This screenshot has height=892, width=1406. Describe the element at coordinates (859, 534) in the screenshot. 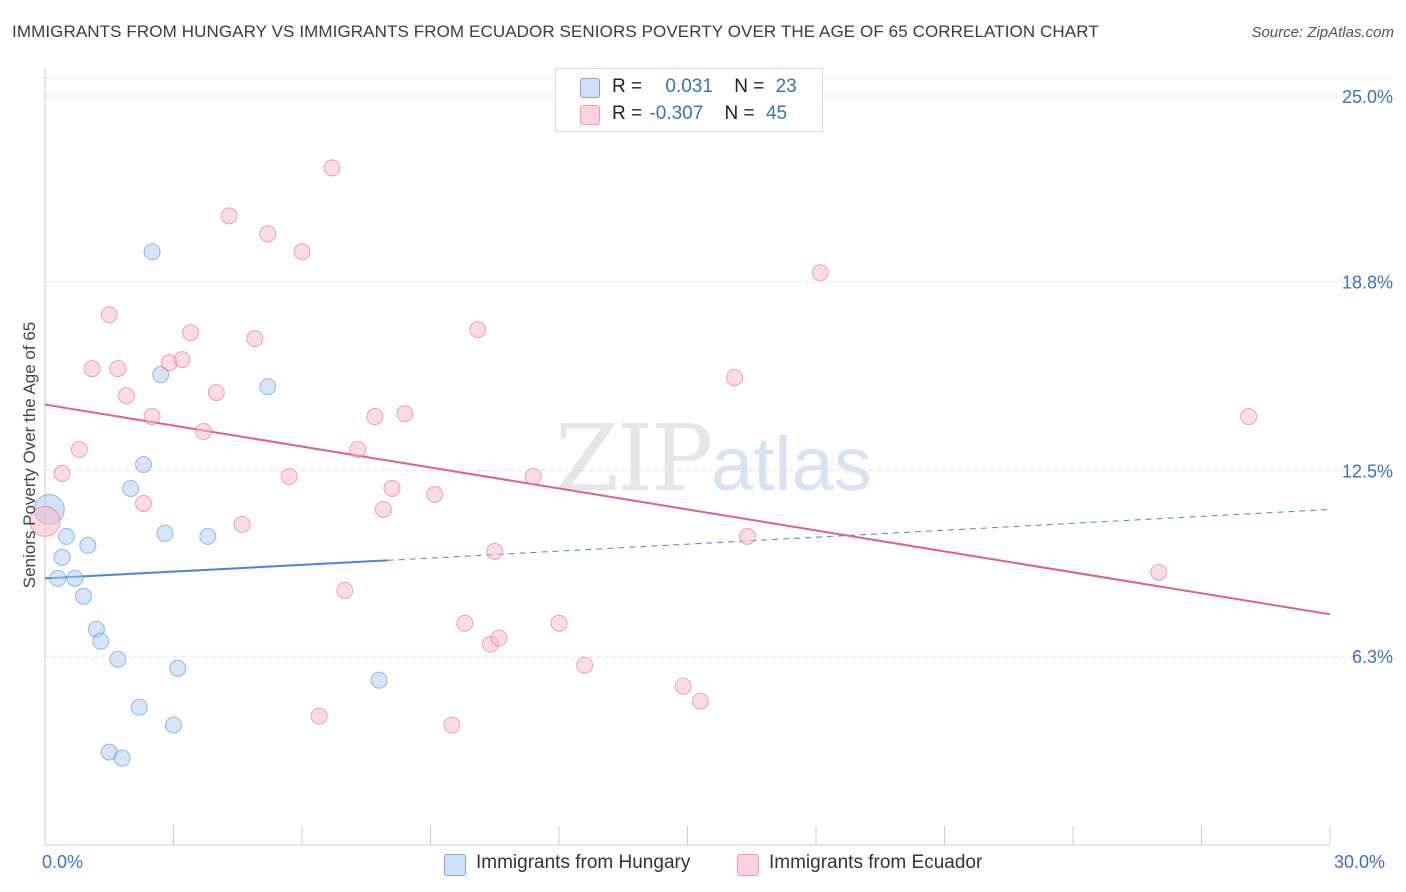

I see `trend-line-hungary-extension` at that location.